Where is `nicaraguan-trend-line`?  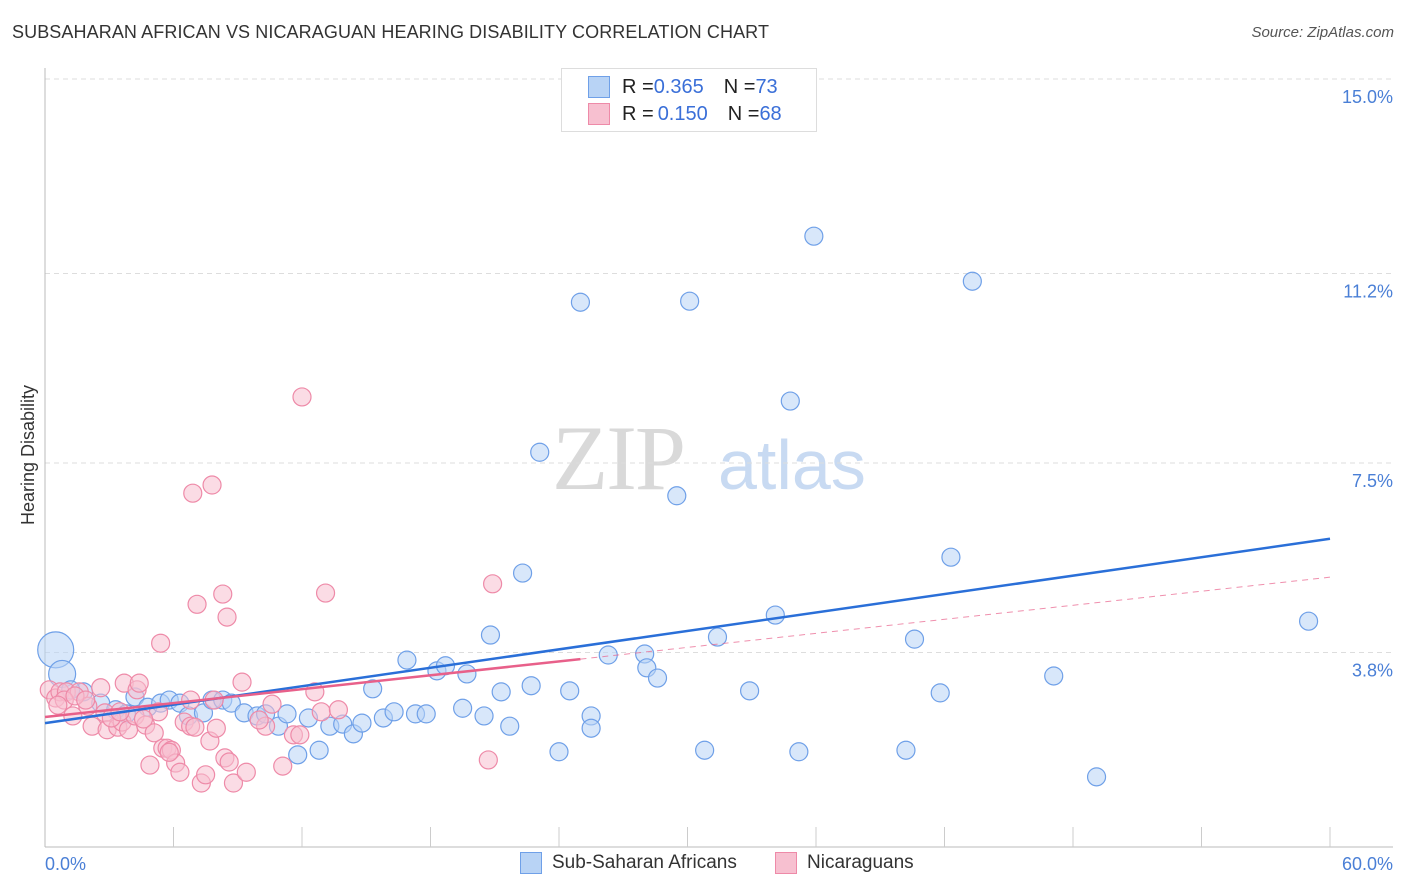 nicaraguan-trend-line is located at coordinates (312, 688).